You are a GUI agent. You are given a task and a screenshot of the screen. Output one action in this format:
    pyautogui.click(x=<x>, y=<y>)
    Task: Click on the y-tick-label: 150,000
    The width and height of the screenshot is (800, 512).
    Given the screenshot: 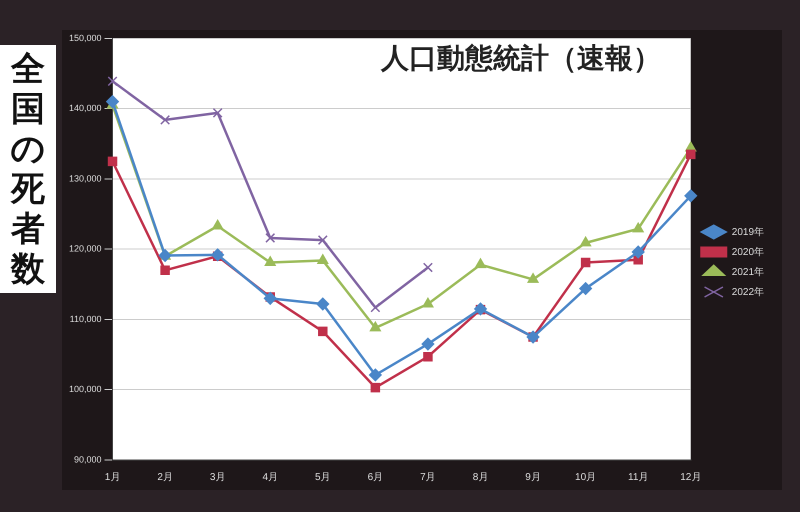 What is the action you would take?
    pyautogui.click(x=85, y=37)
    